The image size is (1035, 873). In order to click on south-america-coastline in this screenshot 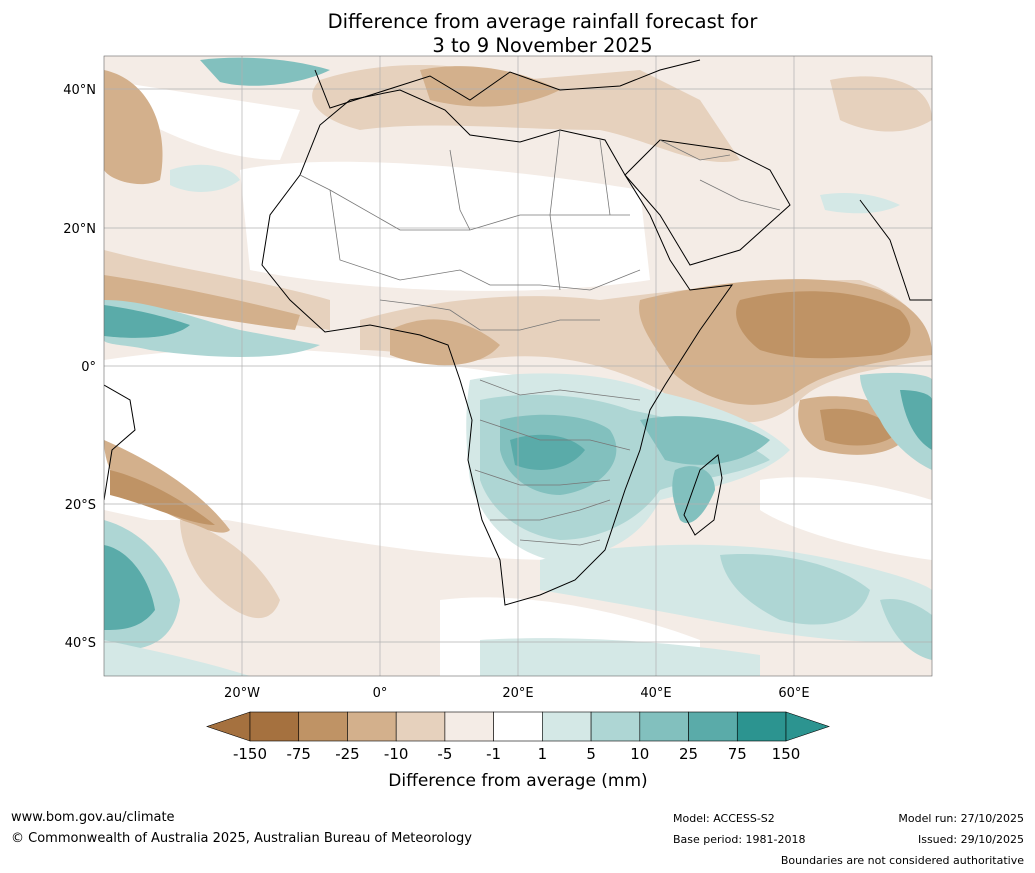, I will do `click(120, 442)`.